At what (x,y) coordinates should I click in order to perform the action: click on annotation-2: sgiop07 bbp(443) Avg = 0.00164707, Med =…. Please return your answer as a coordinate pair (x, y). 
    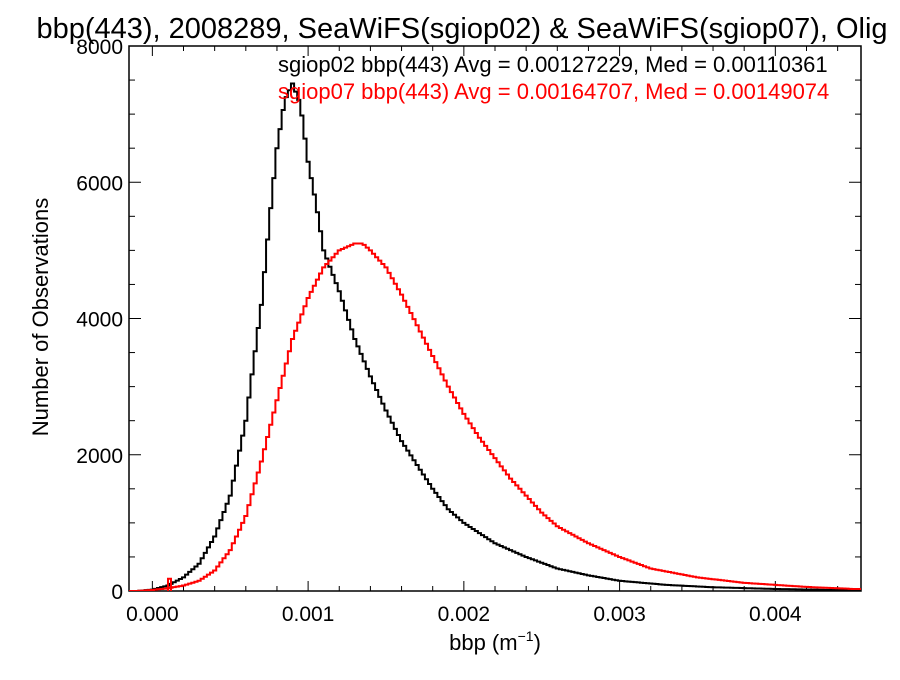
    Looking at the image, I should click on (553, 91).